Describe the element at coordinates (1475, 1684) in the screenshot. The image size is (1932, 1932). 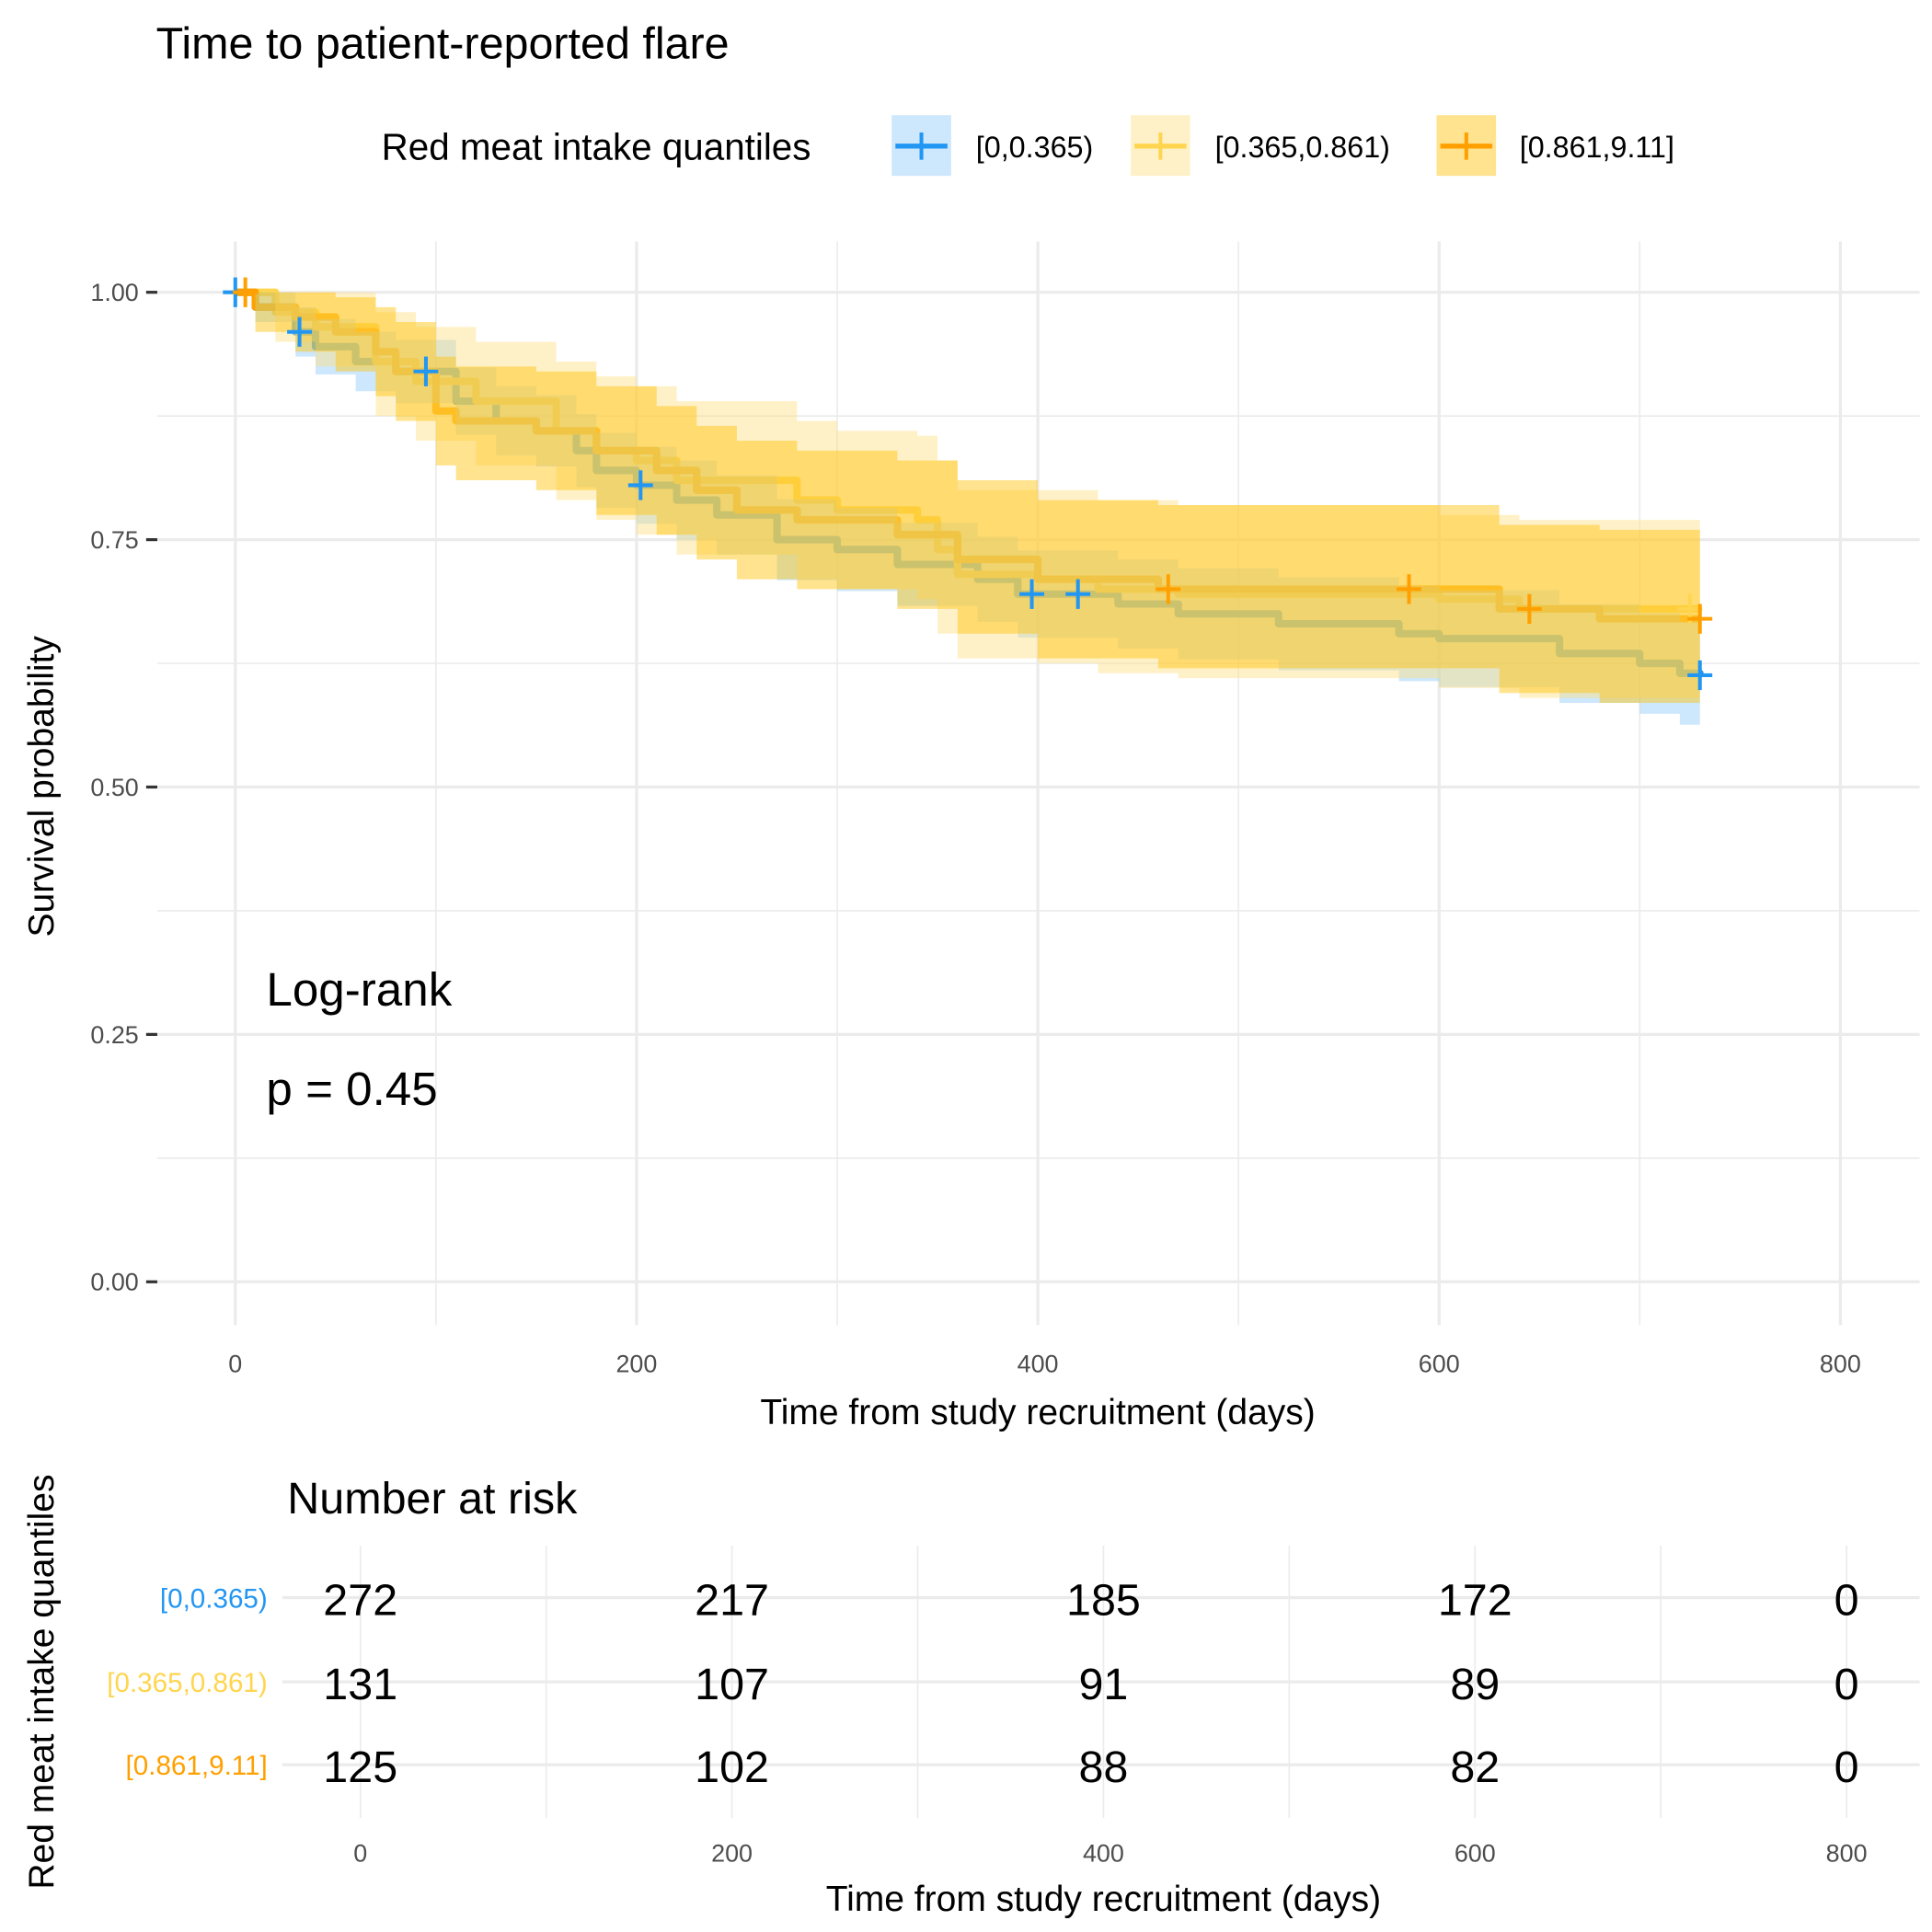
I see `risk-count: 89` at that location.